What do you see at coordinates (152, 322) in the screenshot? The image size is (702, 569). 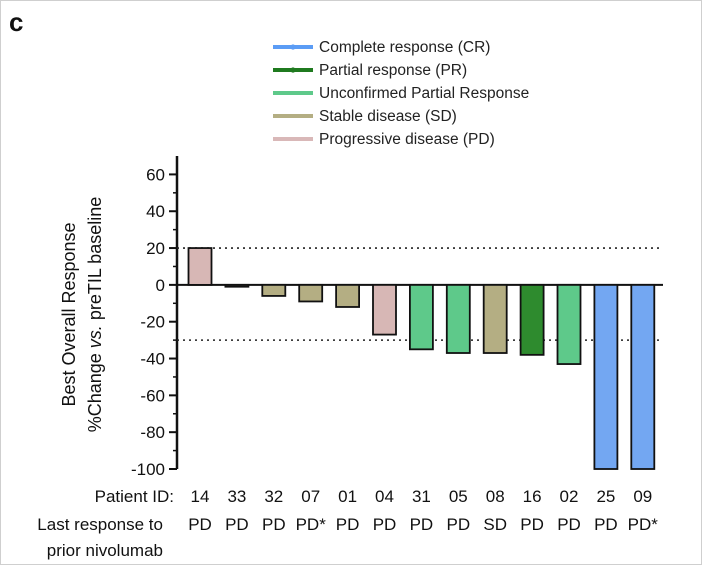 I see `y-tick-label: -20` at bounding box center [152, 322].